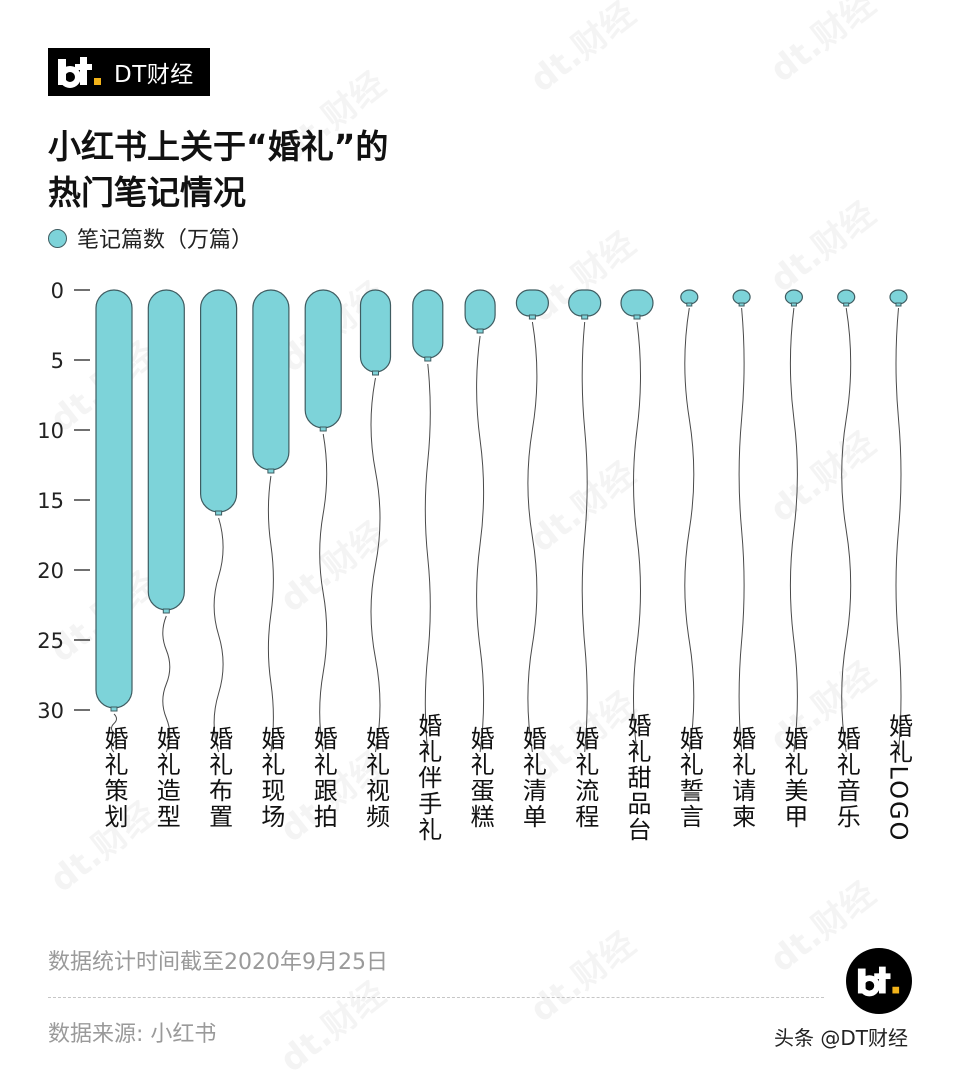 This screenshot has width=960, height=1081. What do you see at coordinates (637, 778) in the screenshot?
I see `category-label-10: 婚礼甜品台` at bounding box center [637, 778].